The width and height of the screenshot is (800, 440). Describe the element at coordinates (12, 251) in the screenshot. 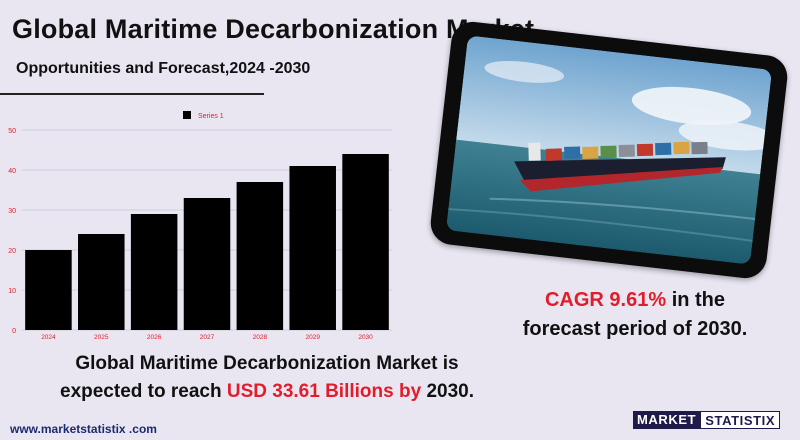

I see `y-tick-label: 20` at that location.